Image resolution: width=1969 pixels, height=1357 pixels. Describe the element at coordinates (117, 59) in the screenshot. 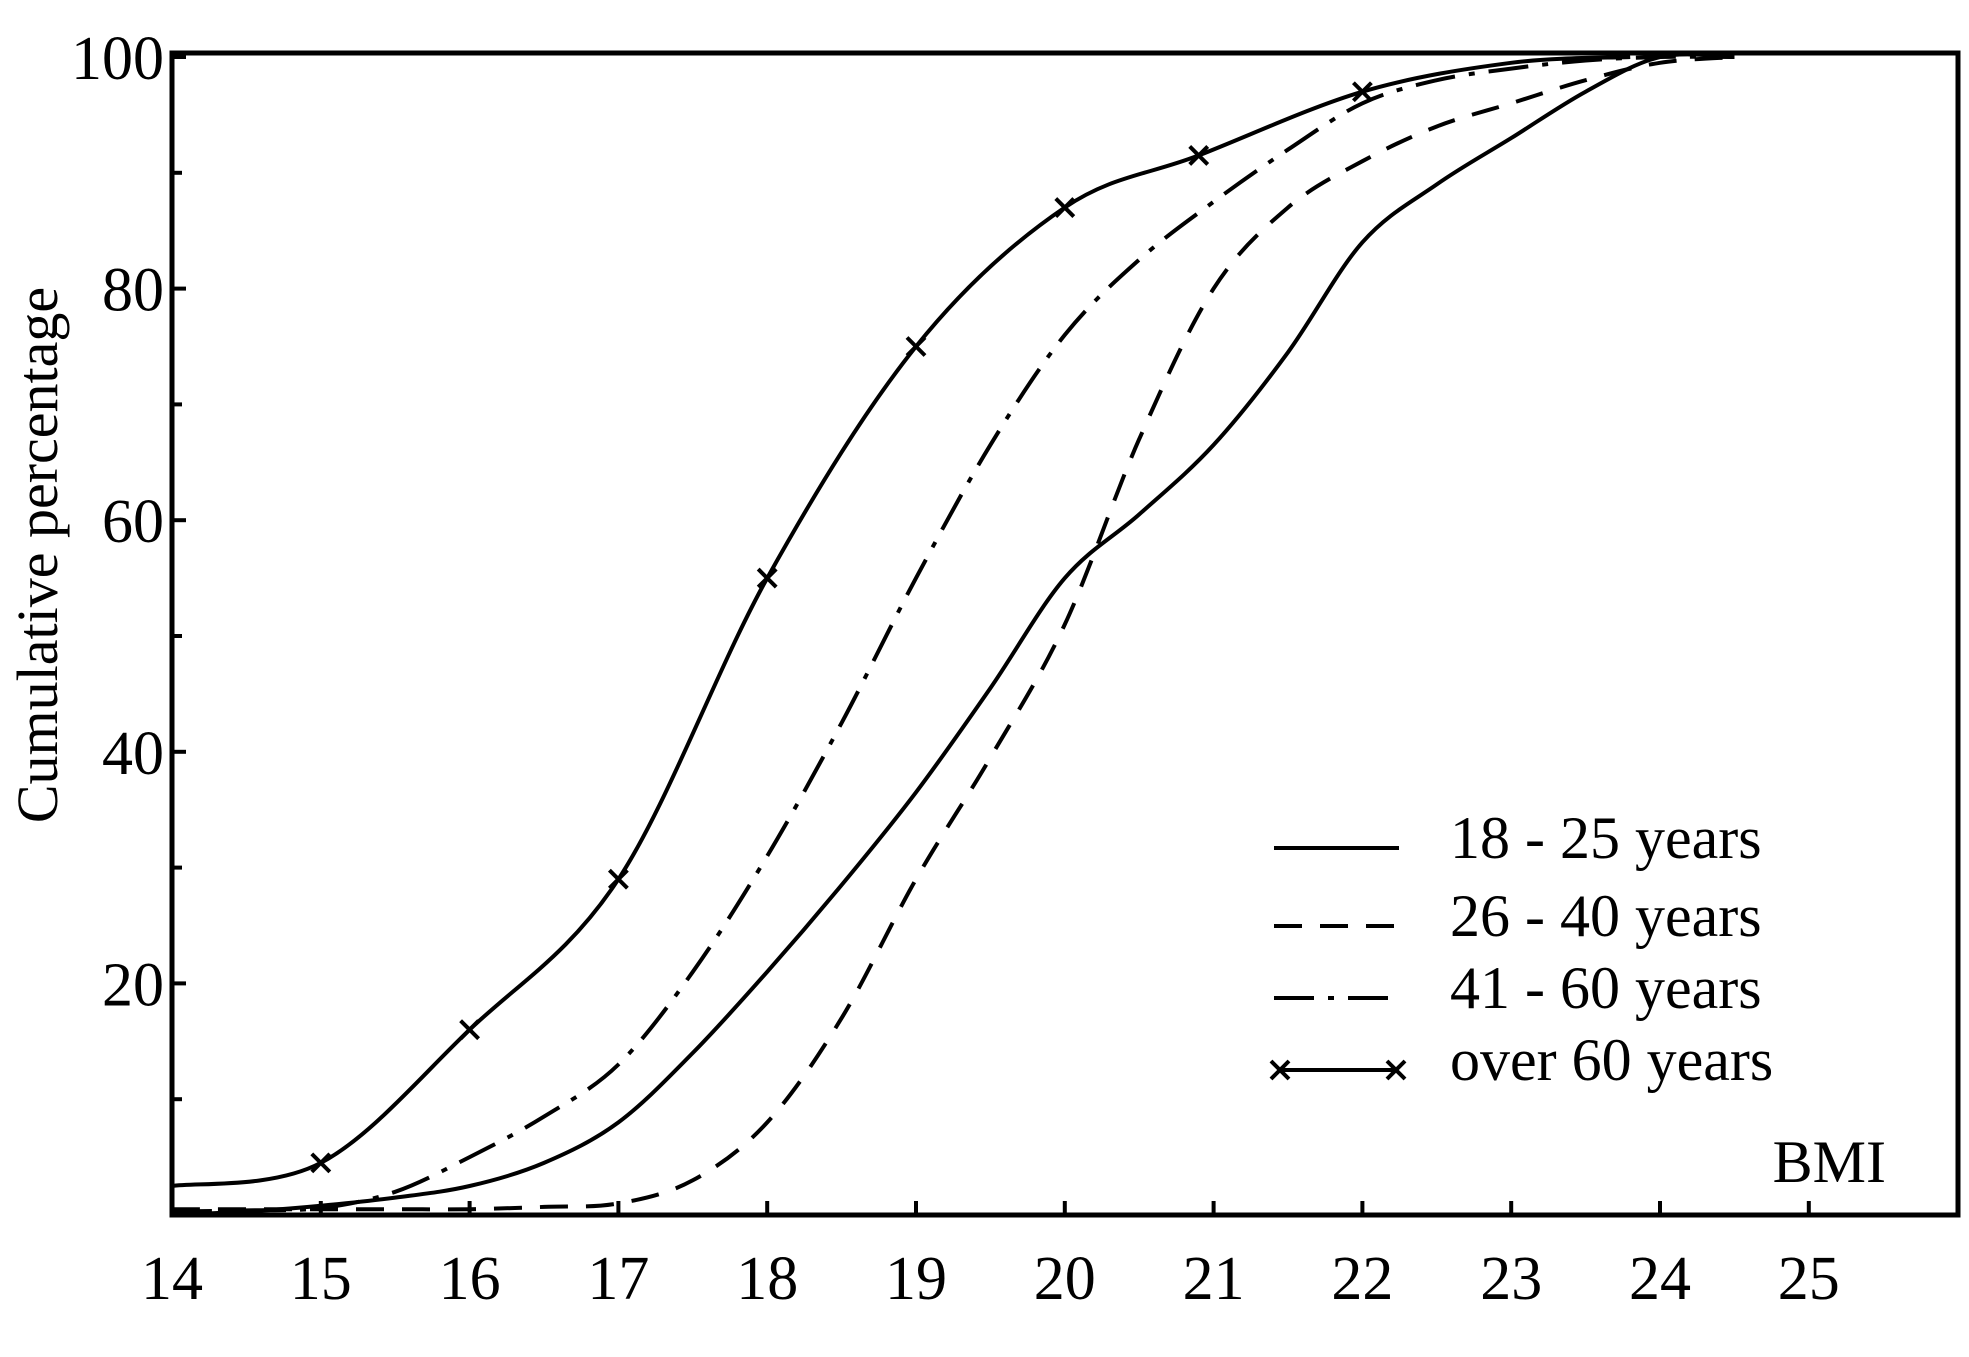

I see `y-tick-label-100: 100` at that location.